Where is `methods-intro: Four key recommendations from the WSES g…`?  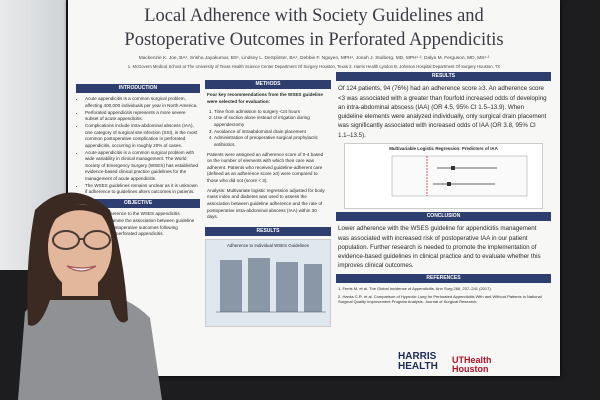
methods-intro: Four key recommendations from the WSES g… is located at coordinates (265, 98).